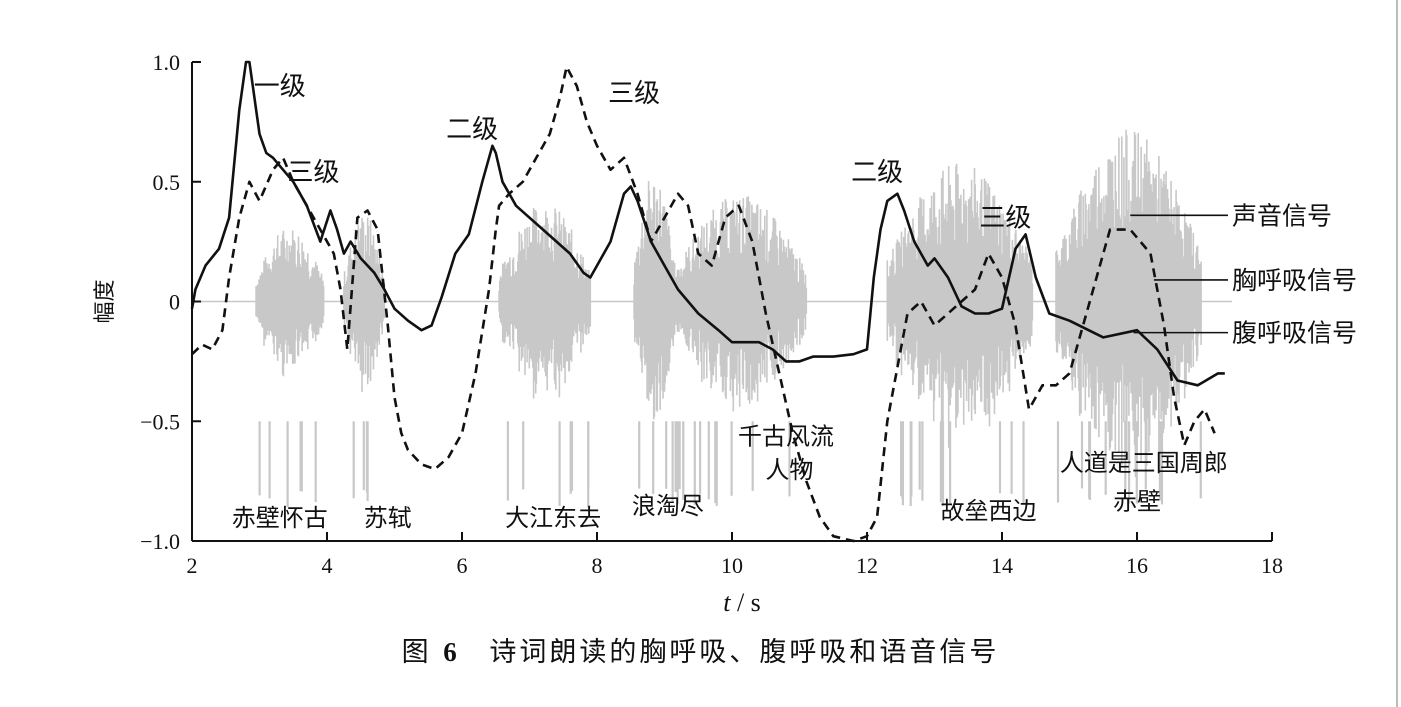 This screenshot has width=1401, height=707. Describe the element at coordinates (105, 301) in the screenshot. I see `y-axis-title: 幅度` at that location.